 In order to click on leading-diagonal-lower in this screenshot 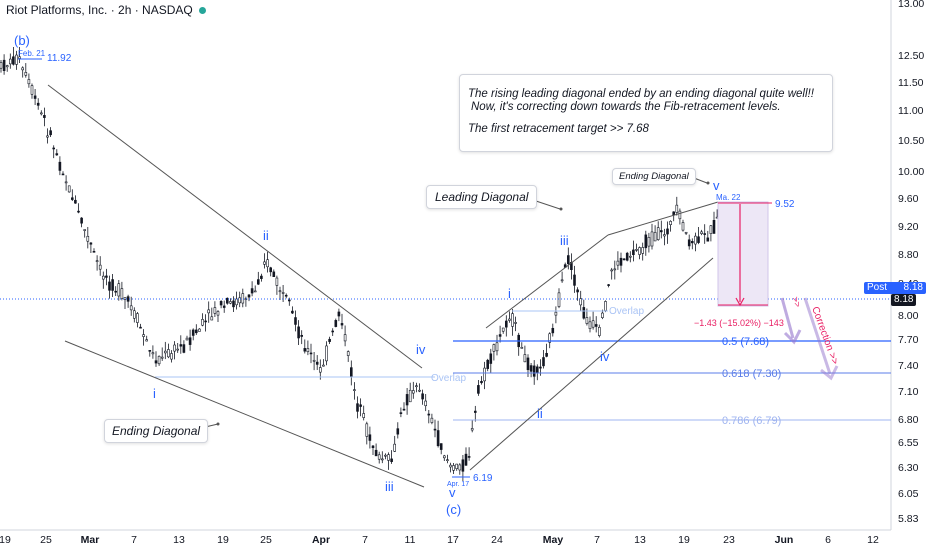, I will do `click(591, 364)`.